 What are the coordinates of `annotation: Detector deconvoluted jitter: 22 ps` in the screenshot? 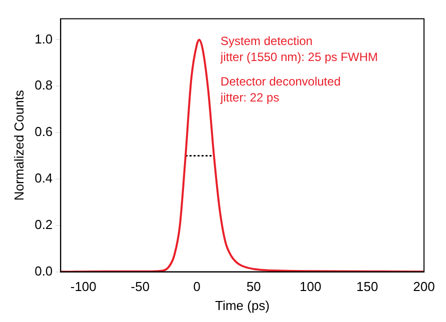 It's located at (280, 89).